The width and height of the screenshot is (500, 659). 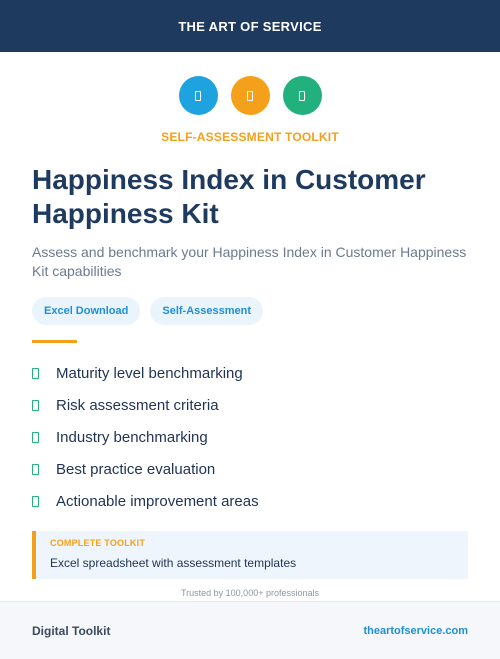 What do you see at coordinates (137, 405) in the screenshot?
I see `feature-label: Risk assessment criteria` at bounding box center [137, 405].